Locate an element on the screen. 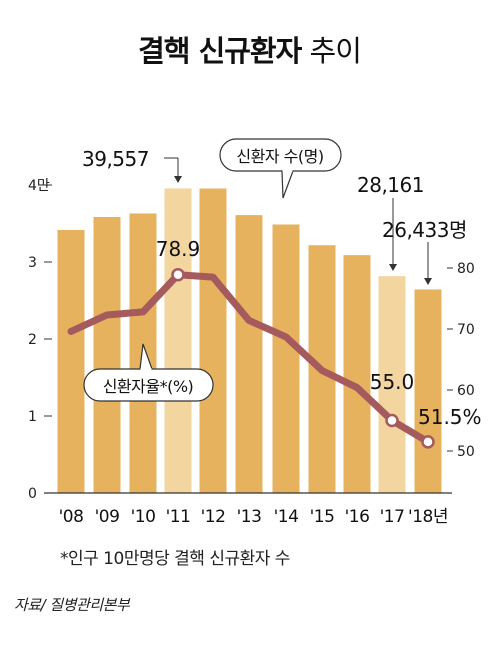 This screenshot has height=650, width=499. x-tick-label: '10 is located at coordinates (143, 517).